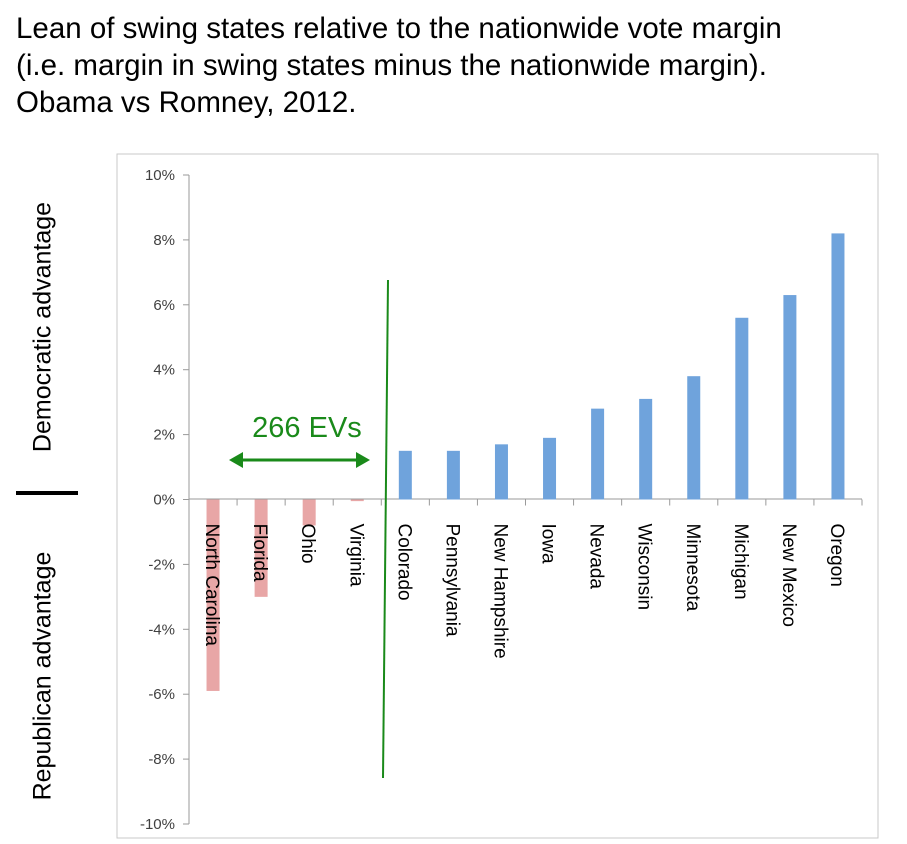 The image size is (907, 844). Describe the element at coordinates (186, 102) in the screenshot. I see `title-line-3: Obama vs Romney, 2012.` at that location.